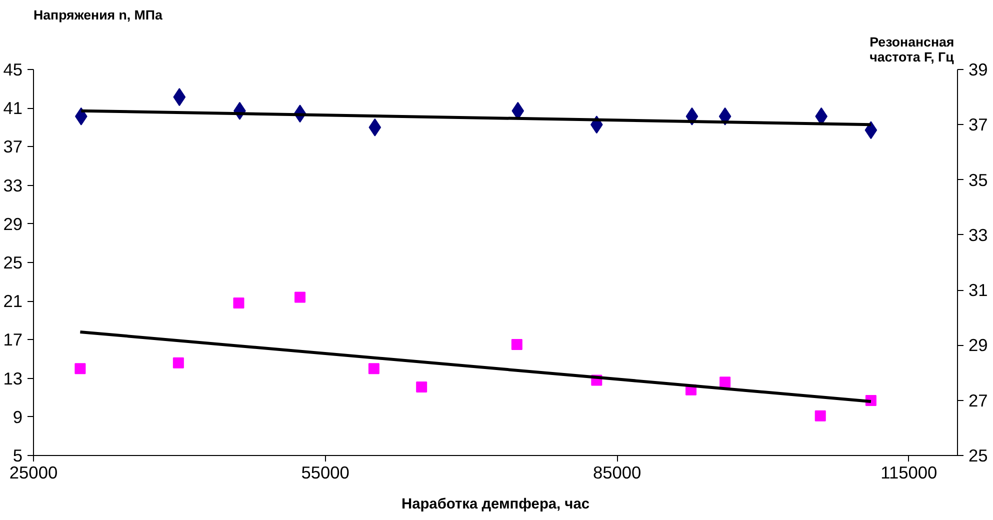 This screenshot has width=993, height=520. I want to click on y-tick-label: 37, so click(13, 146).